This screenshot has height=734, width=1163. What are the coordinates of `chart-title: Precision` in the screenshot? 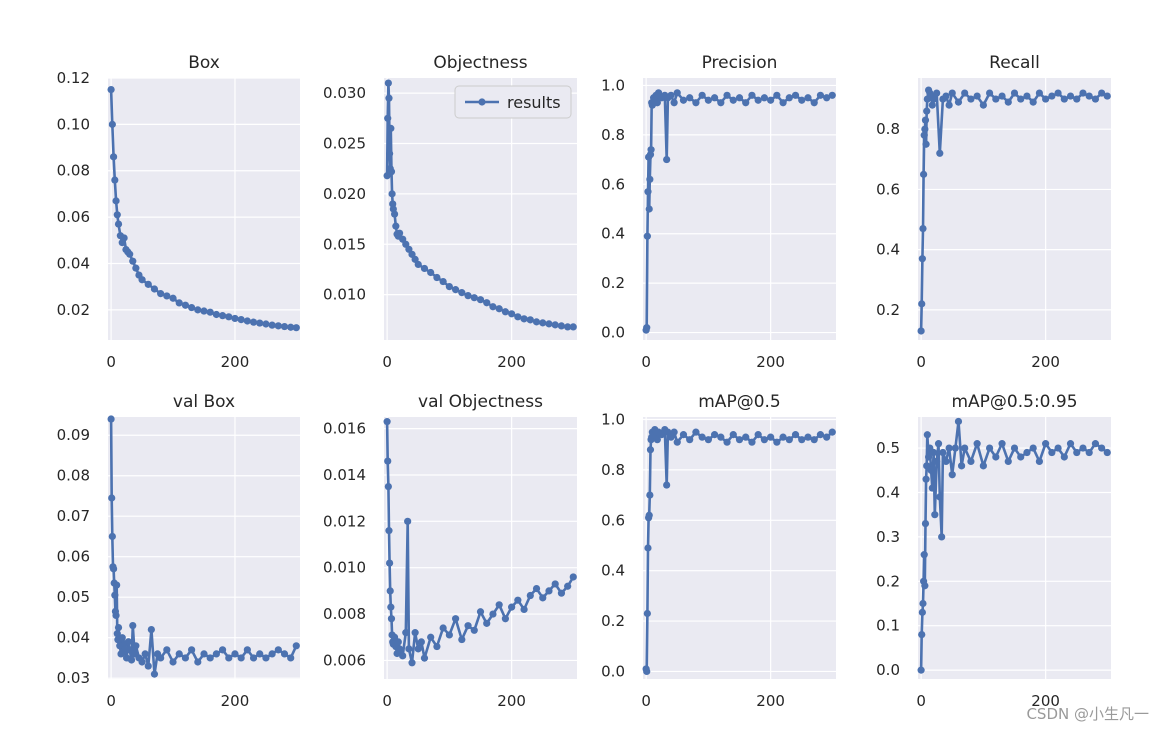 It's located at (740, 63).